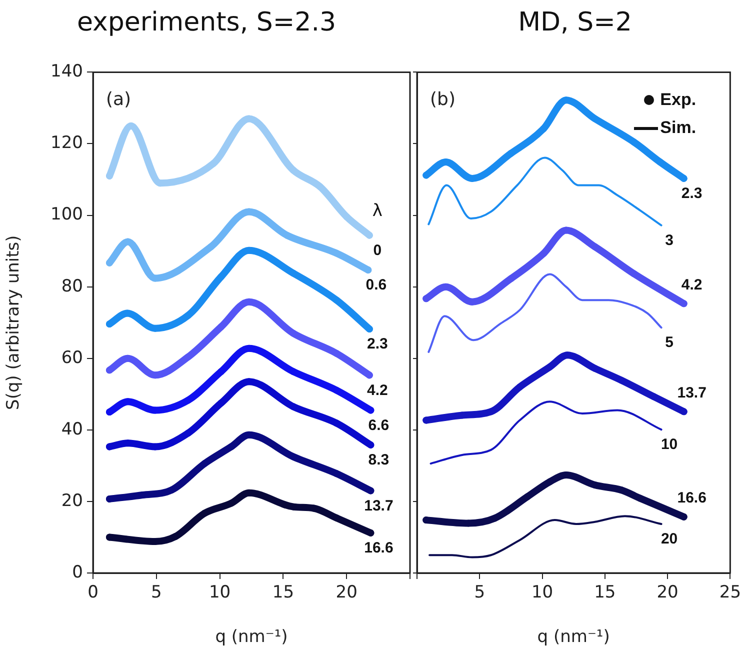 This screenshot has height=650, width=745. Describe the element at coordinates (72, 429) in the screenshot. I see `y-tick-label: 40` at that location.